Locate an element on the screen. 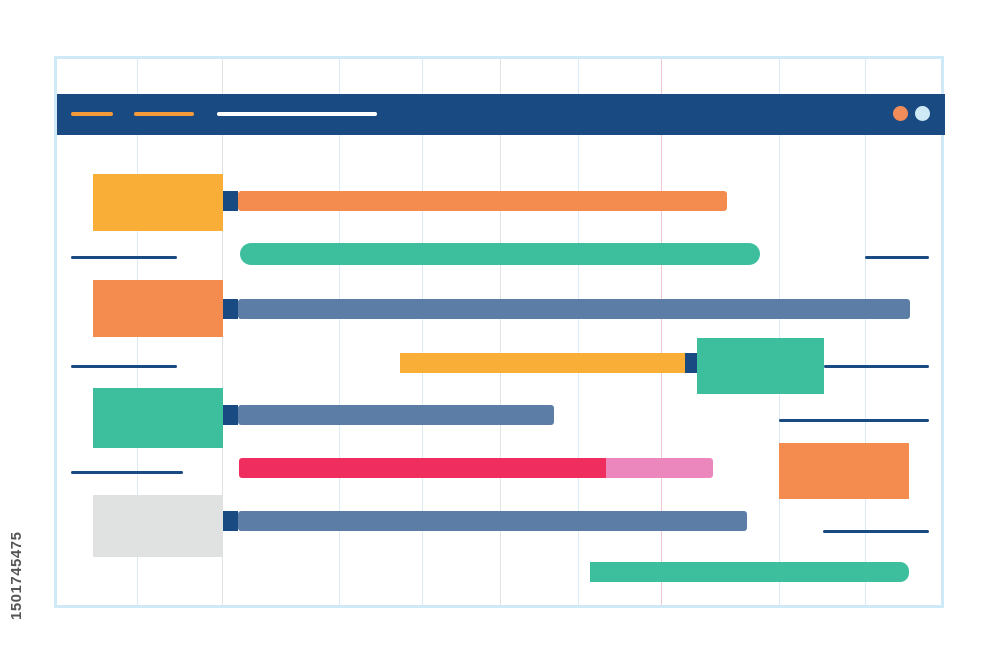 This screenshot has height=667, width=1000. milestone-block is located at coordinates (760, 366).